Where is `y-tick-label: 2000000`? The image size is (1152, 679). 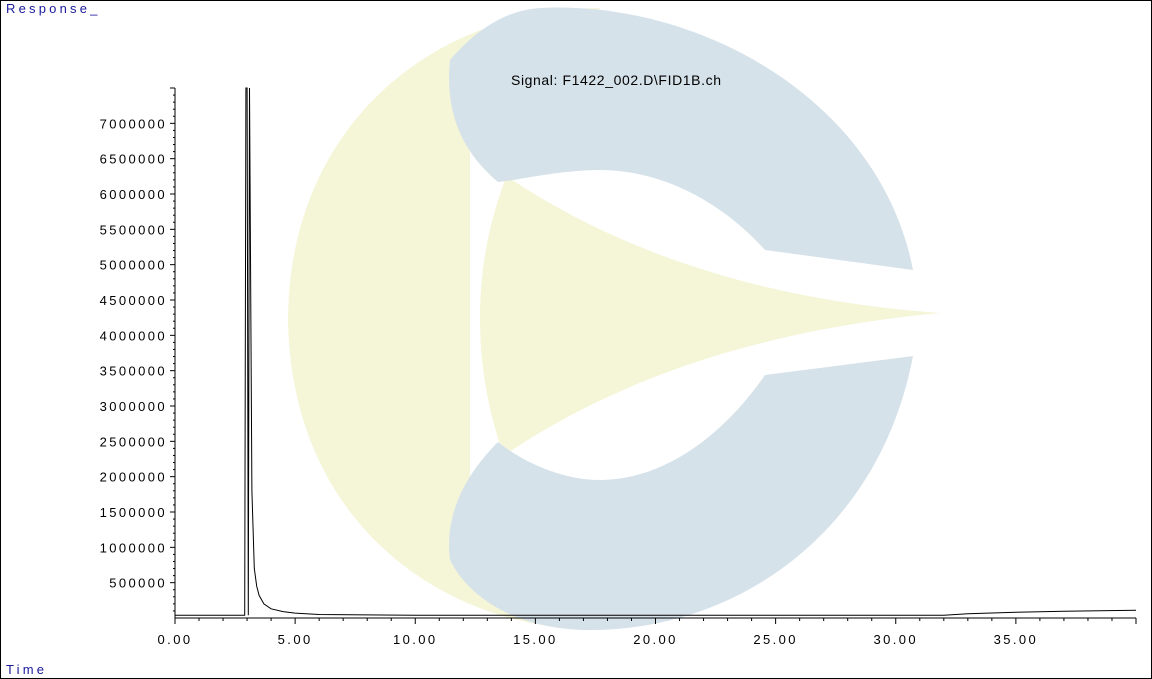 y-tick-label: 2000000 is located at coordinates (133, 477).